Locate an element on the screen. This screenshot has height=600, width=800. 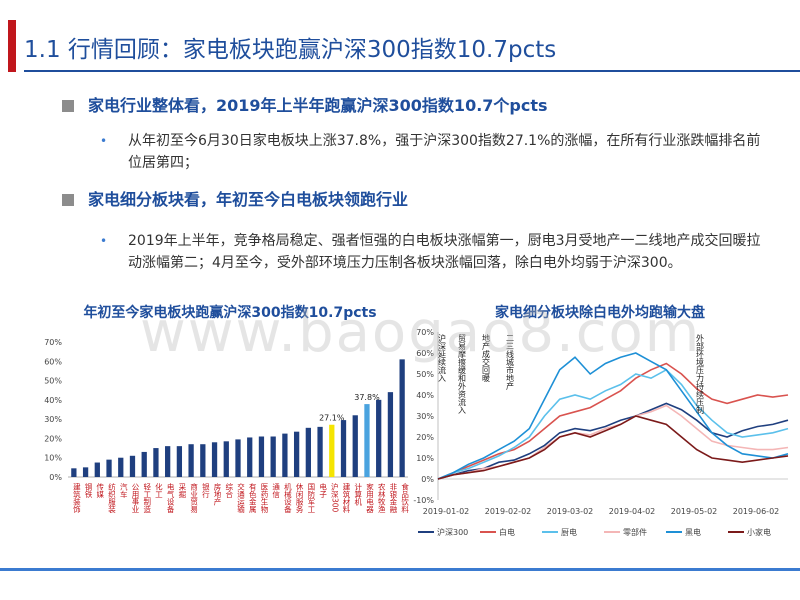
x-tick-label: 钢铁 is located at coordinates (88, 491).